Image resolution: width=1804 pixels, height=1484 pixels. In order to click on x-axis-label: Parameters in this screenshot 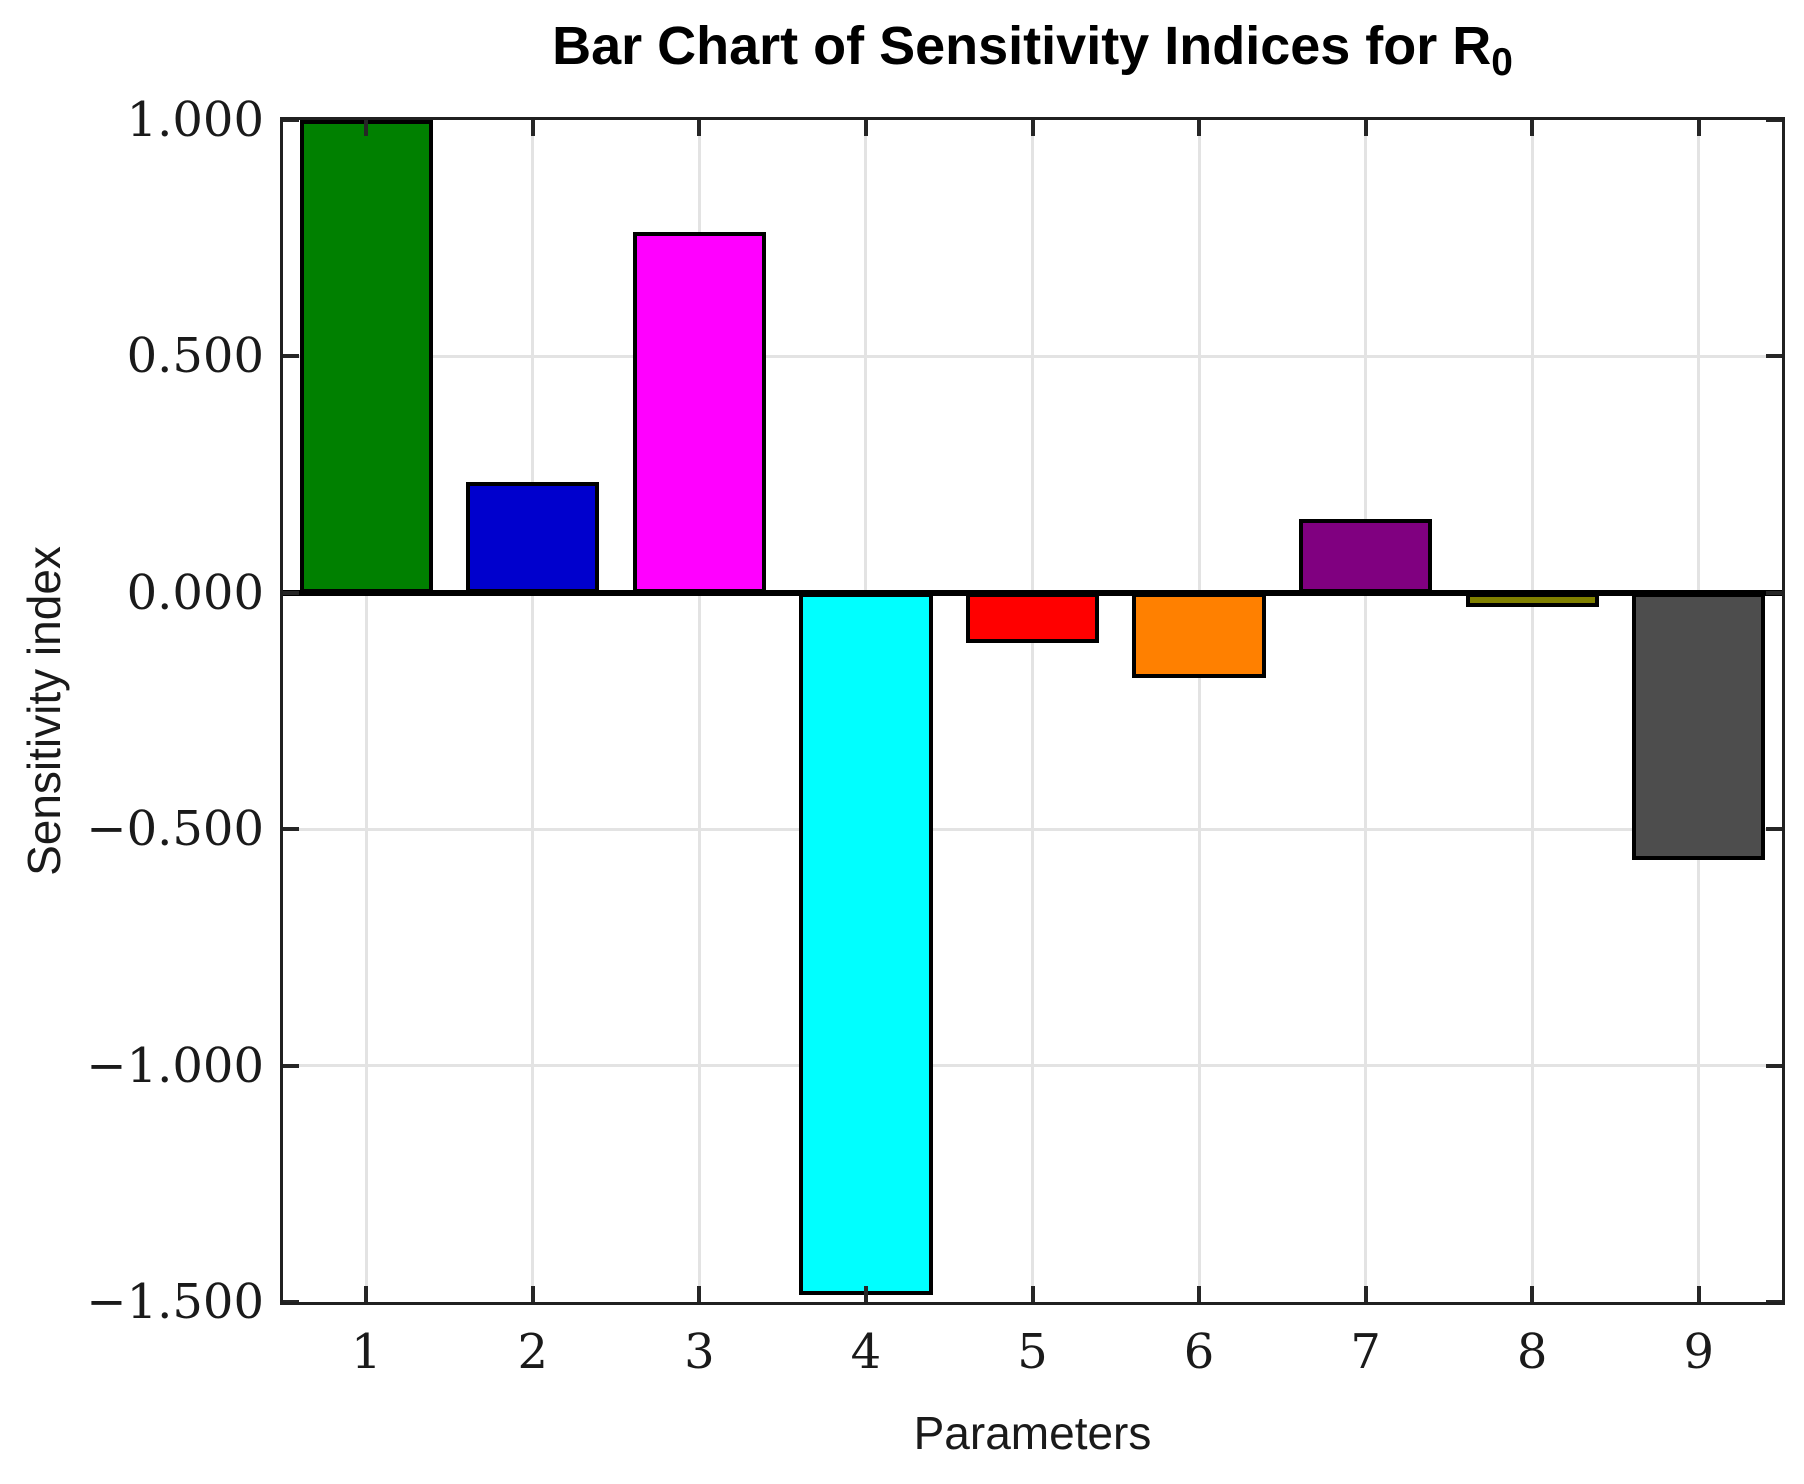, I will do `click(1032, 1433)`.